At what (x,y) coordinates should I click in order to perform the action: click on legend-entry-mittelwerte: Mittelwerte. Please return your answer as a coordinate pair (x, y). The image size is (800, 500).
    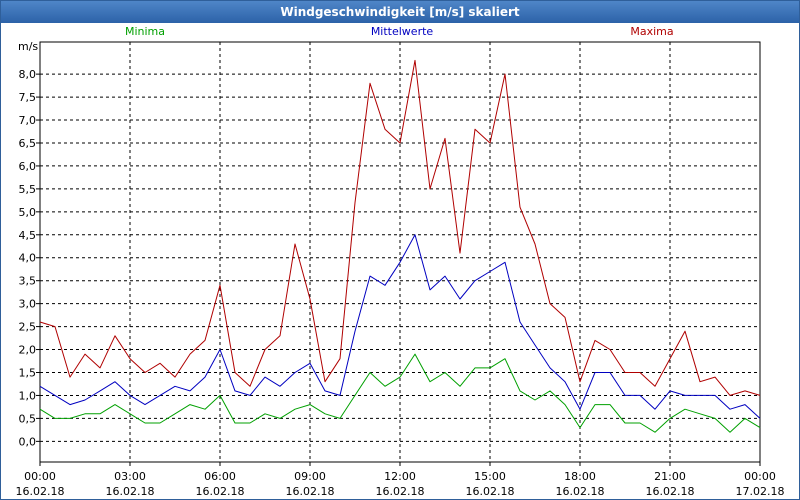
    Looking at the image, I should click on (402, 31).